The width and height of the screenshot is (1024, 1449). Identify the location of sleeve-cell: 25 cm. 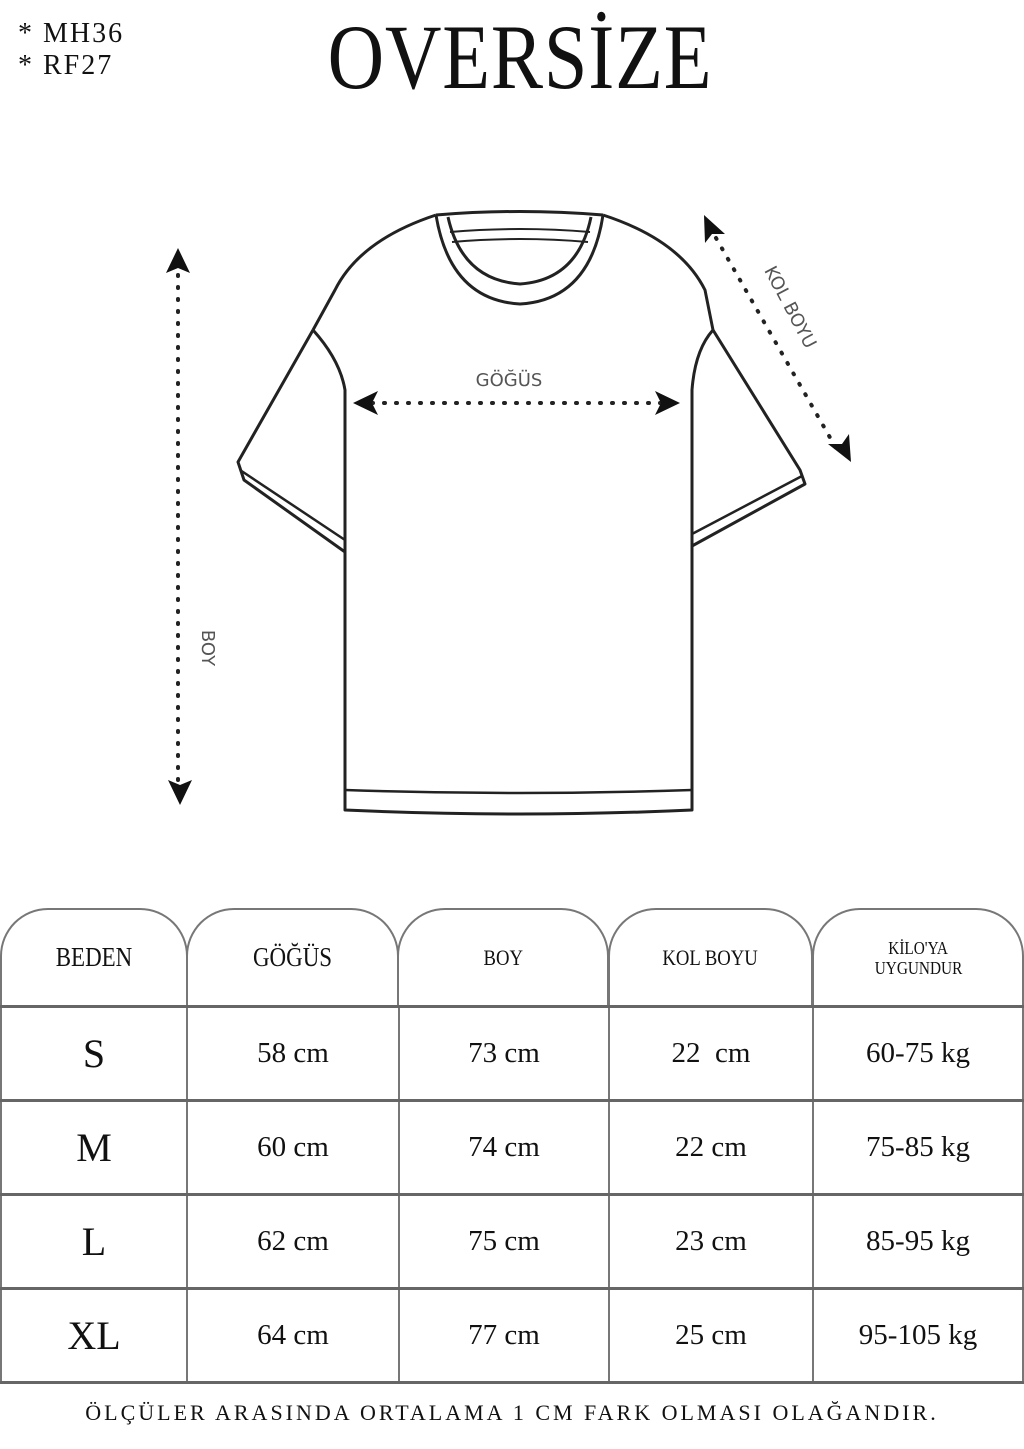
(710, 1335).